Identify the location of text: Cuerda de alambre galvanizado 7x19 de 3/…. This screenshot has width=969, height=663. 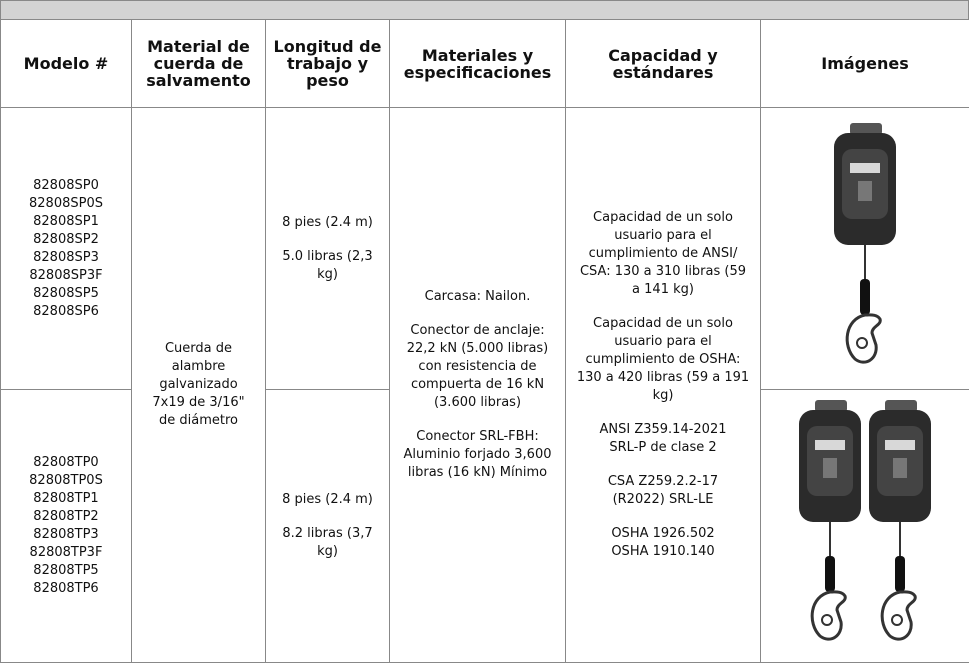
(198, 384).